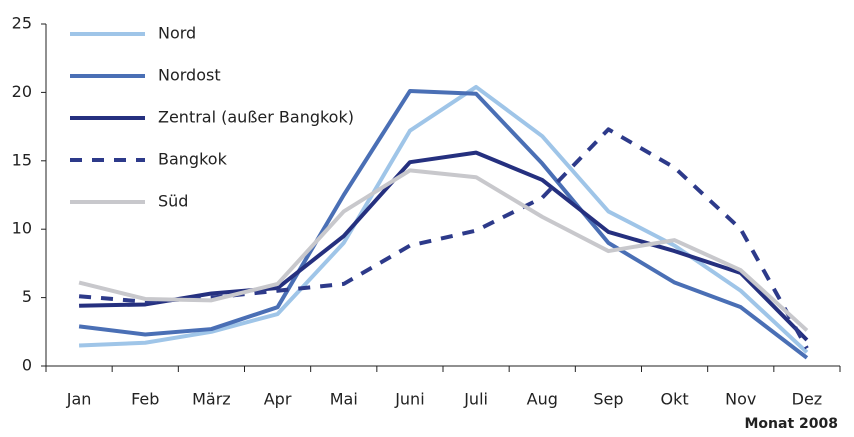 The image size is (854, 437). What do you see at coordinates (608, 399) in the screenshot?
I see `x-tick-label: Sep` at bounding box center [608, 399].